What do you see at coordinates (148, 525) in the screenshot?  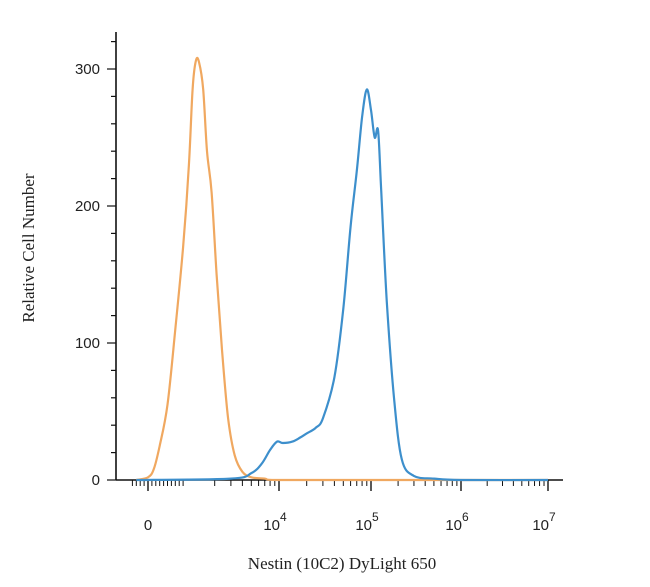 I see `x-tick-label: 0` at bounding box center [148, 525].